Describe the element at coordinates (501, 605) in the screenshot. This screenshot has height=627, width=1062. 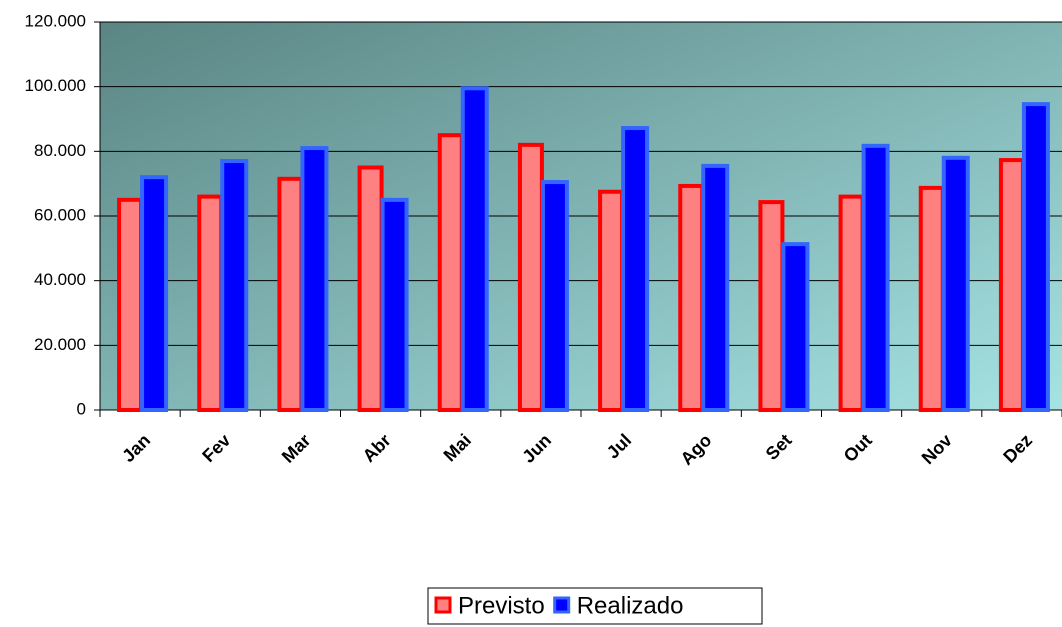
I see `legend-label: Previsto` at that location.